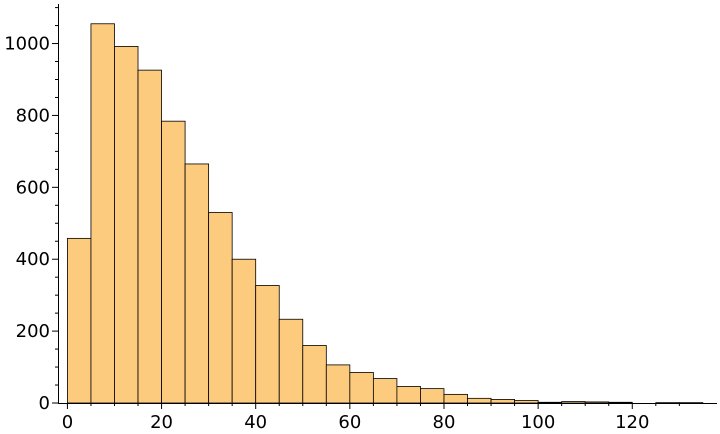  What do you see at coordinates (33, 187) in the screenshot?
I see `y-tick-label: 600` at bounding box center [33, 187].